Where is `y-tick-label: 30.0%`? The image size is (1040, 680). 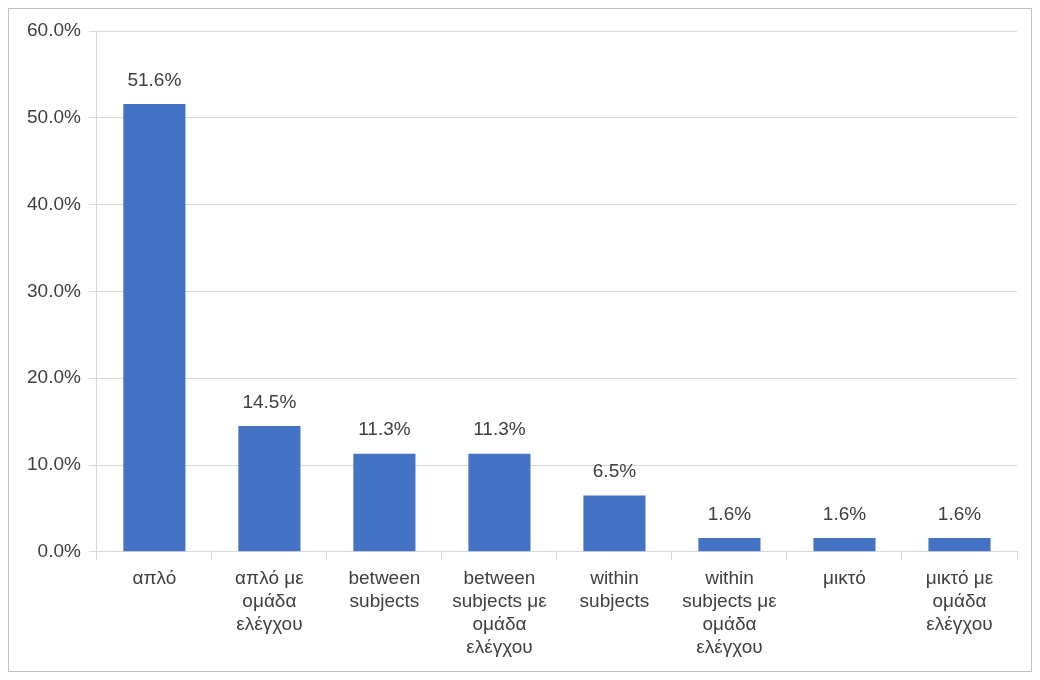 y-tick-label: 30.0% is located at coordinates (54, 290).